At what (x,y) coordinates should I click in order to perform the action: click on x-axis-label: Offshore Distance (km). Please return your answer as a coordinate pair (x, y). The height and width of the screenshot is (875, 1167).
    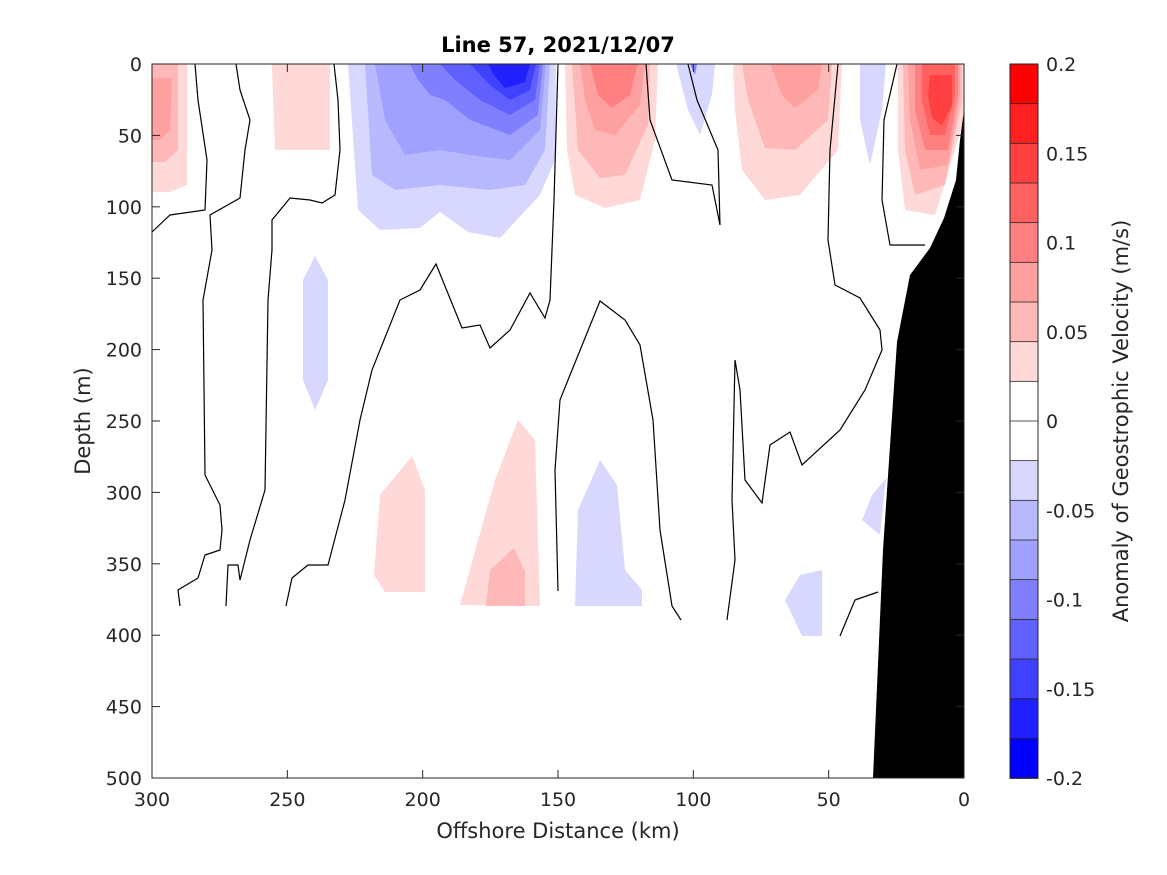
    Looking at the image, I should click on (557, 831).